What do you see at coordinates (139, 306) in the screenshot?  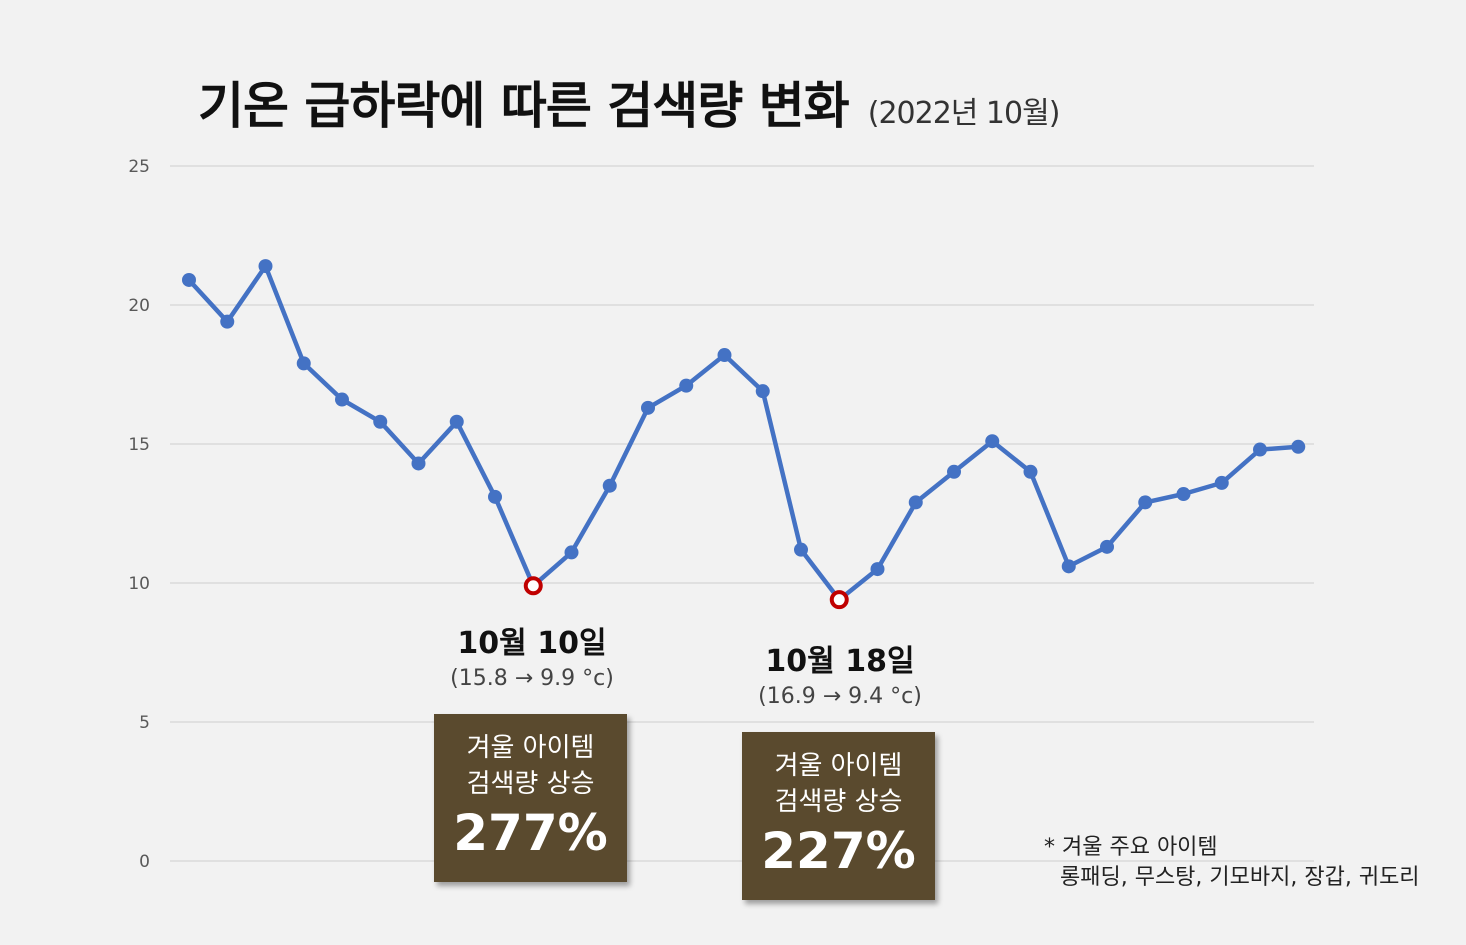 I see `y-tick-label: 20` at bounding box center [139, 306].